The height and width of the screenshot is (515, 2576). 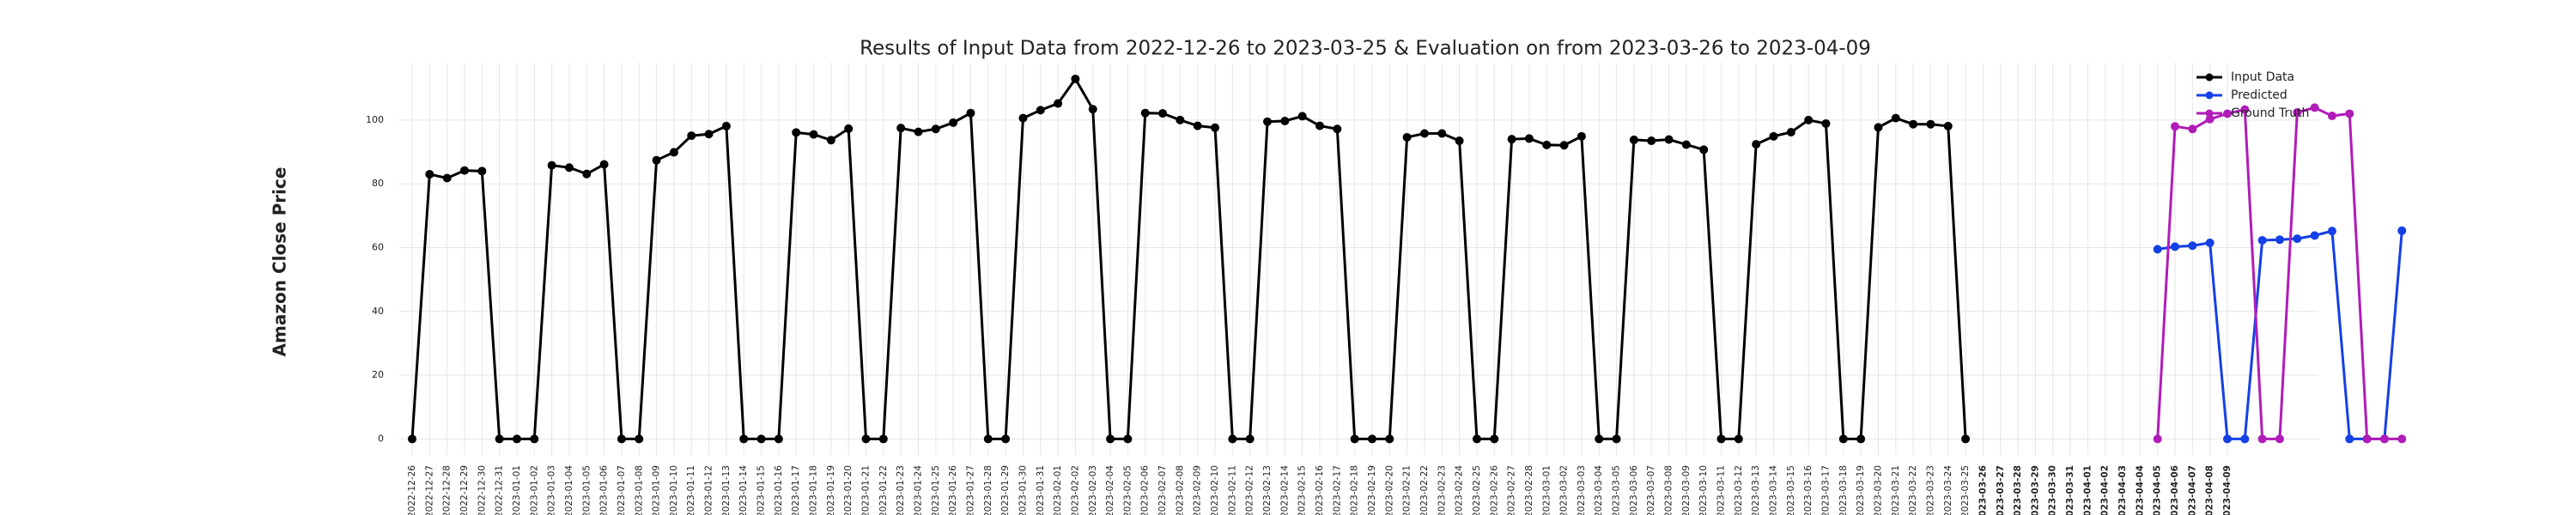 What do you see at coordinates (1494, 490) in the screenshot?
I see `x-tick-label: 2023-02-26` at bounding box center [1494, 490].